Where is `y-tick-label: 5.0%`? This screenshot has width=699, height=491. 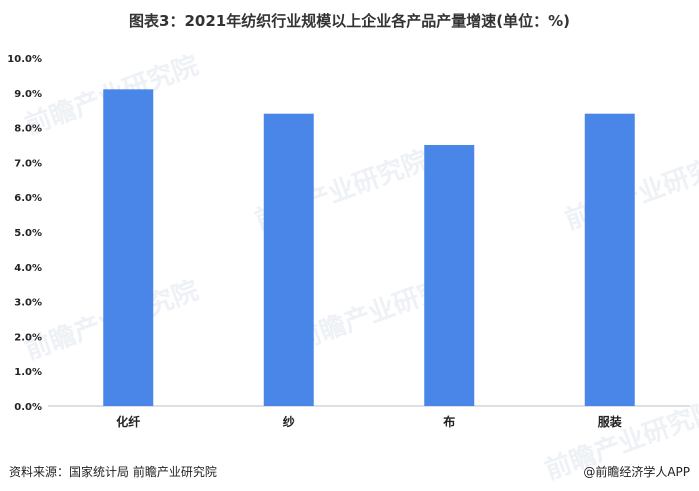 y-tick-label: 5.0% is located at coordinates (28, 233).